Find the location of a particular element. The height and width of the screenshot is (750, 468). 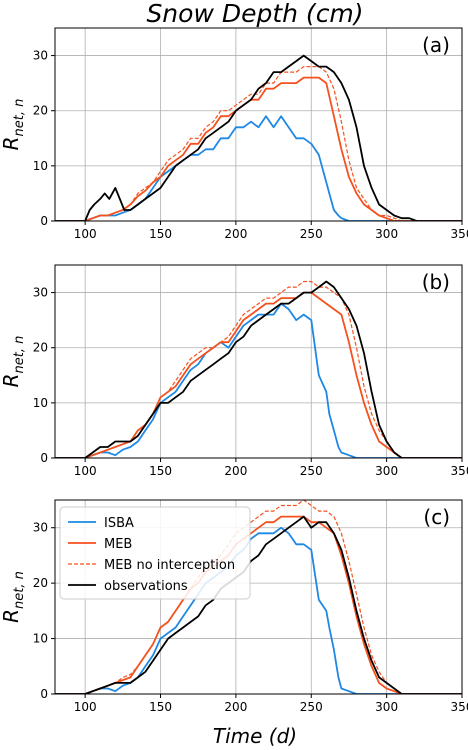

figure-title: Snow Depth (cm) is located at coordinates (254, 14).